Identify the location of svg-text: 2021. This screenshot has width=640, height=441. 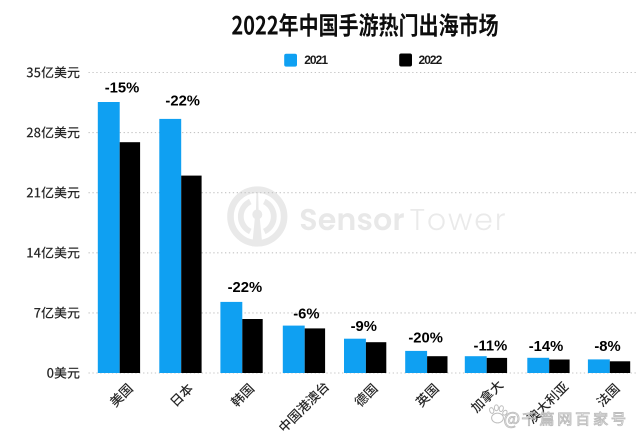
(316, 60).